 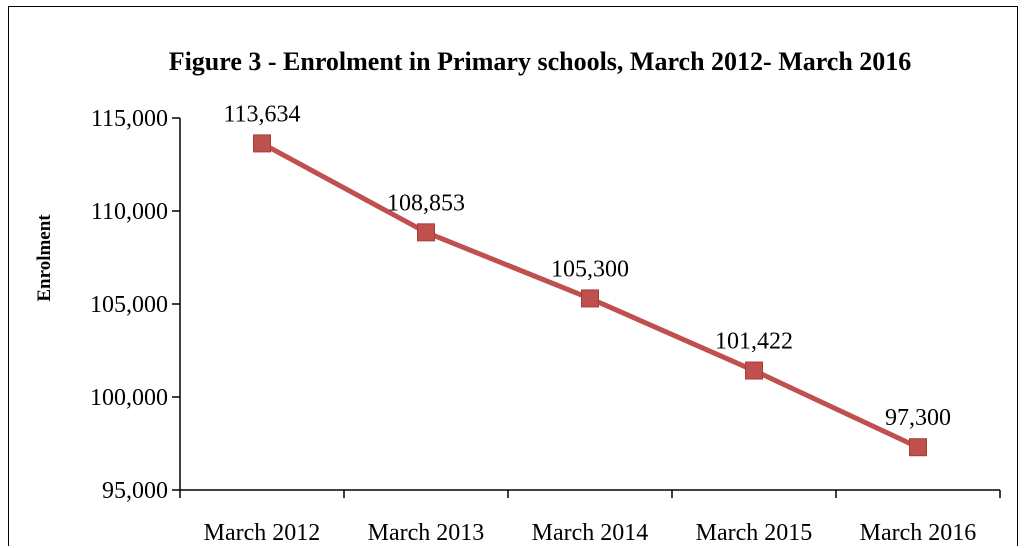 I want to click on data-label: 101,422, so click(x=754, y=342).